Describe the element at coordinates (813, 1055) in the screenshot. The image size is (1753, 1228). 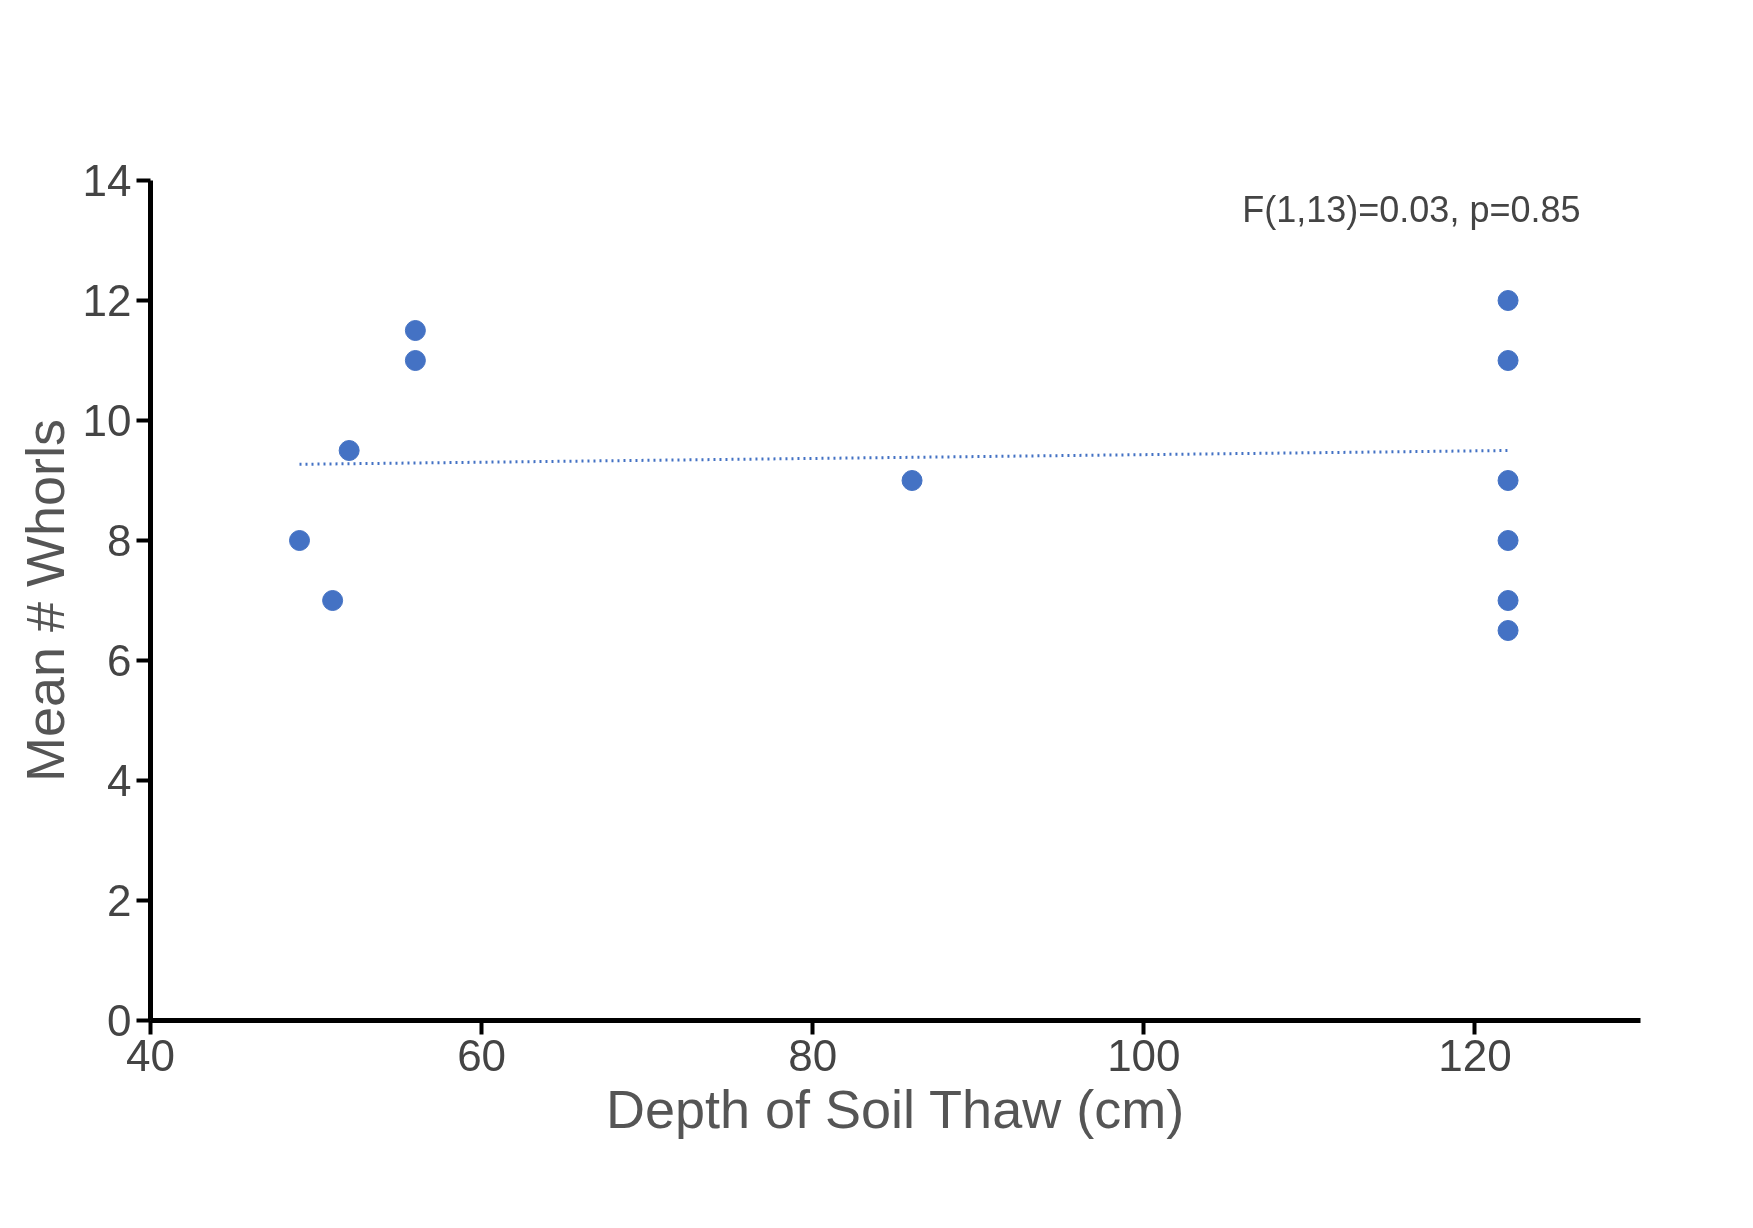
I see `x-tick-label: 80` at that location.